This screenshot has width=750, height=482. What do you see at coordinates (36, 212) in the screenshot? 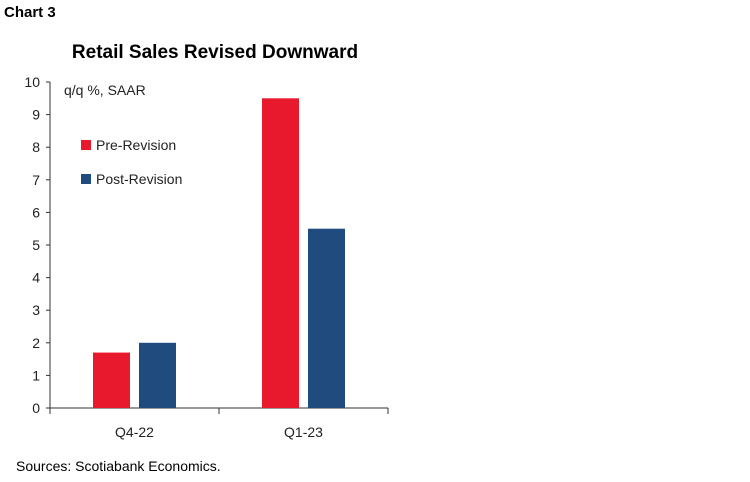
I see `y-tick-label: 6` at bounding box center [36, 212].